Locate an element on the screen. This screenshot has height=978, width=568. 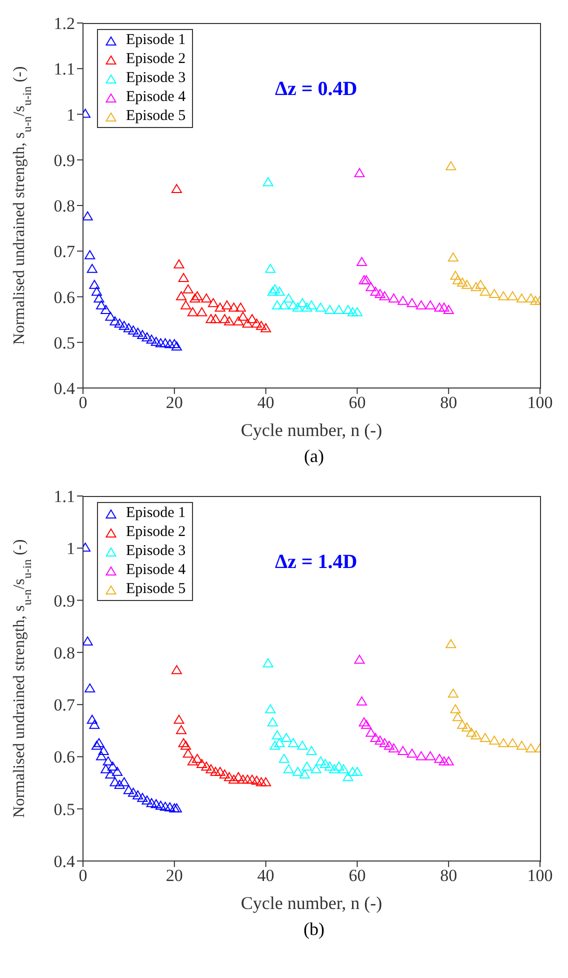
legend-label: Episode 2 is located at coordinates (156, 59).